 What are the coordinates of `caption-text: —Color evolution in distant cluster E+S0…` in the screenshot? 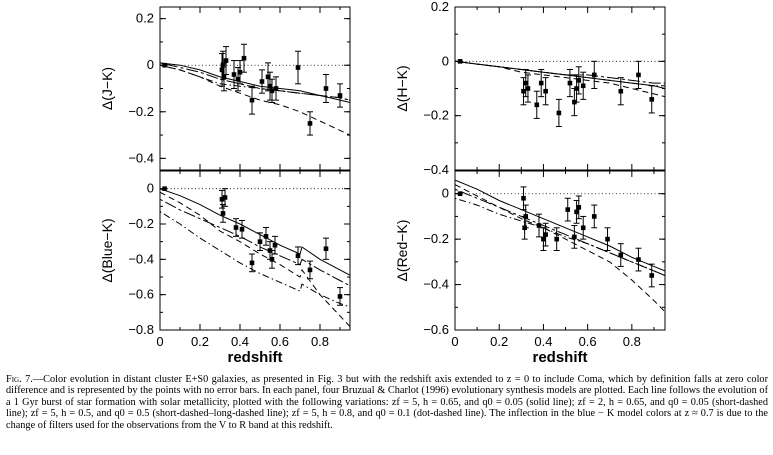 It's located at (387, 402).